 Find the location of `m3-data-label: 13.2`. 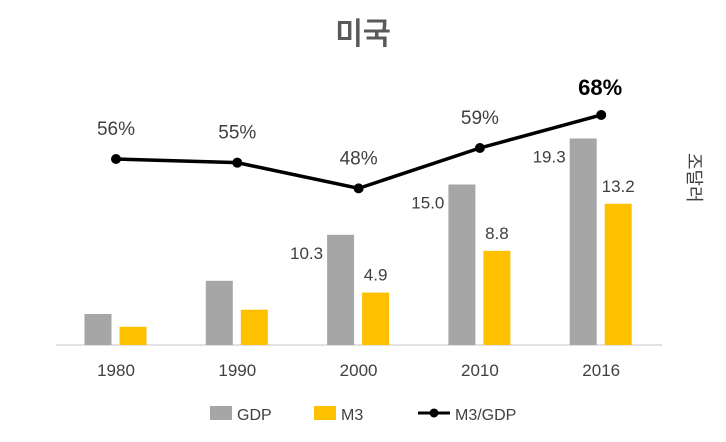

m3-data-label: 13.2 is located at coordinates (618, 186).